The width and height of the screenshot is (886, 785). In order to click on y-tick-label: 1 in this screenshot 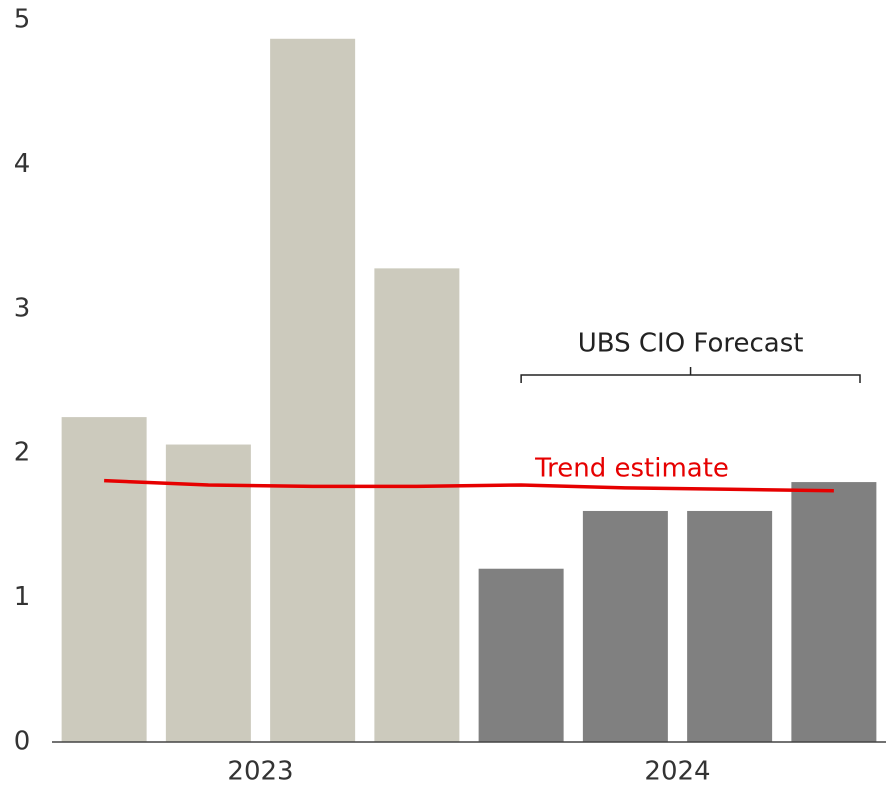, I will do `click(22, 597)`.